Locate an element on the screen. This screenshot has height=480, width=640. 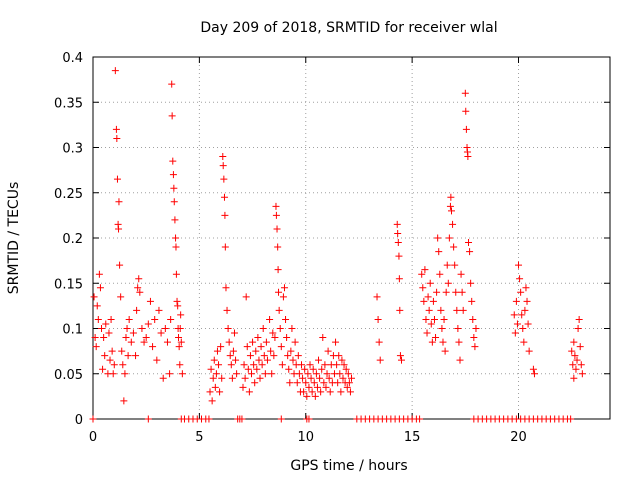
x-tick-label: 5 is located at coordinates (199, 437).